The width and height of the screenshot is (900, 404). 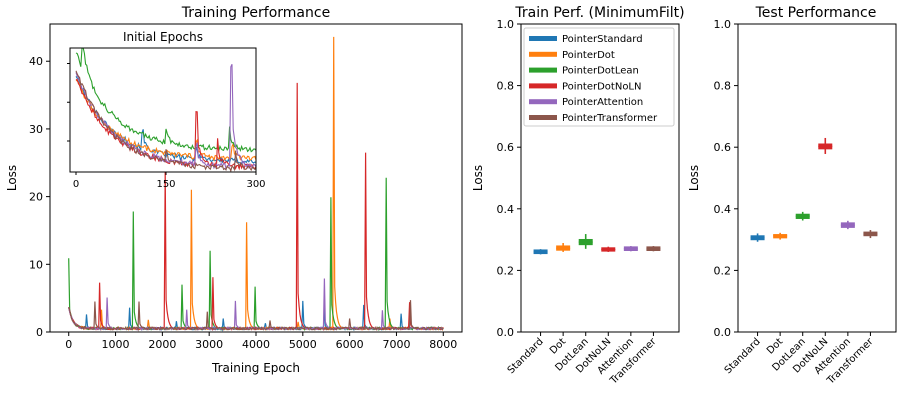 What do you see at coordinates (68, 344) in the screenshot?
I see `training-x-tick-label: 0` at bounding box center [68, 344].